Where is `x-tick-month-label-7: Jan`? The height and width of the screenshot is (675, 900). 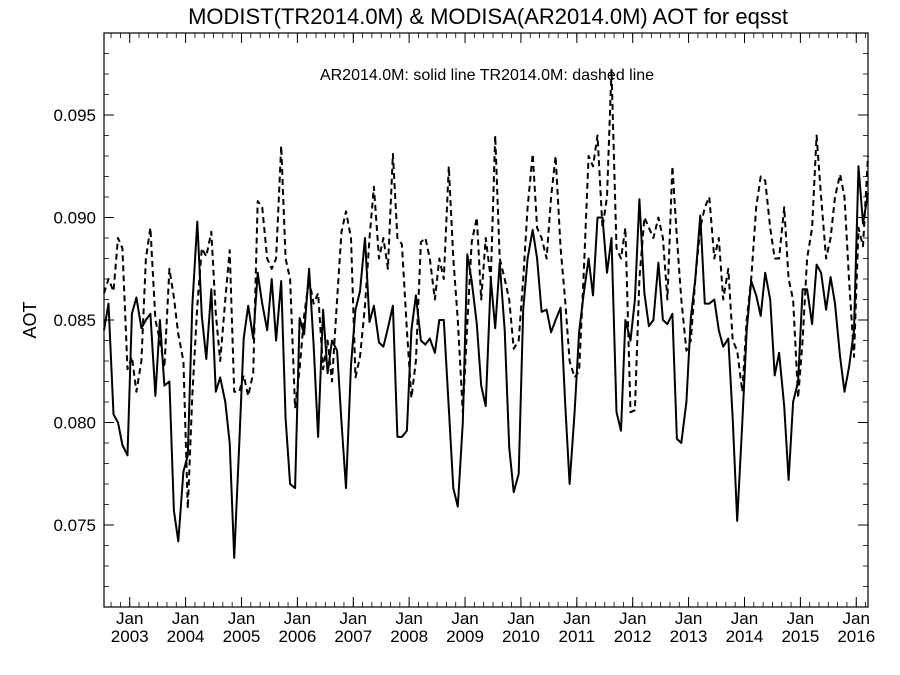
x-tick-month-label-7: Jan is located at coordinates (520, 618).